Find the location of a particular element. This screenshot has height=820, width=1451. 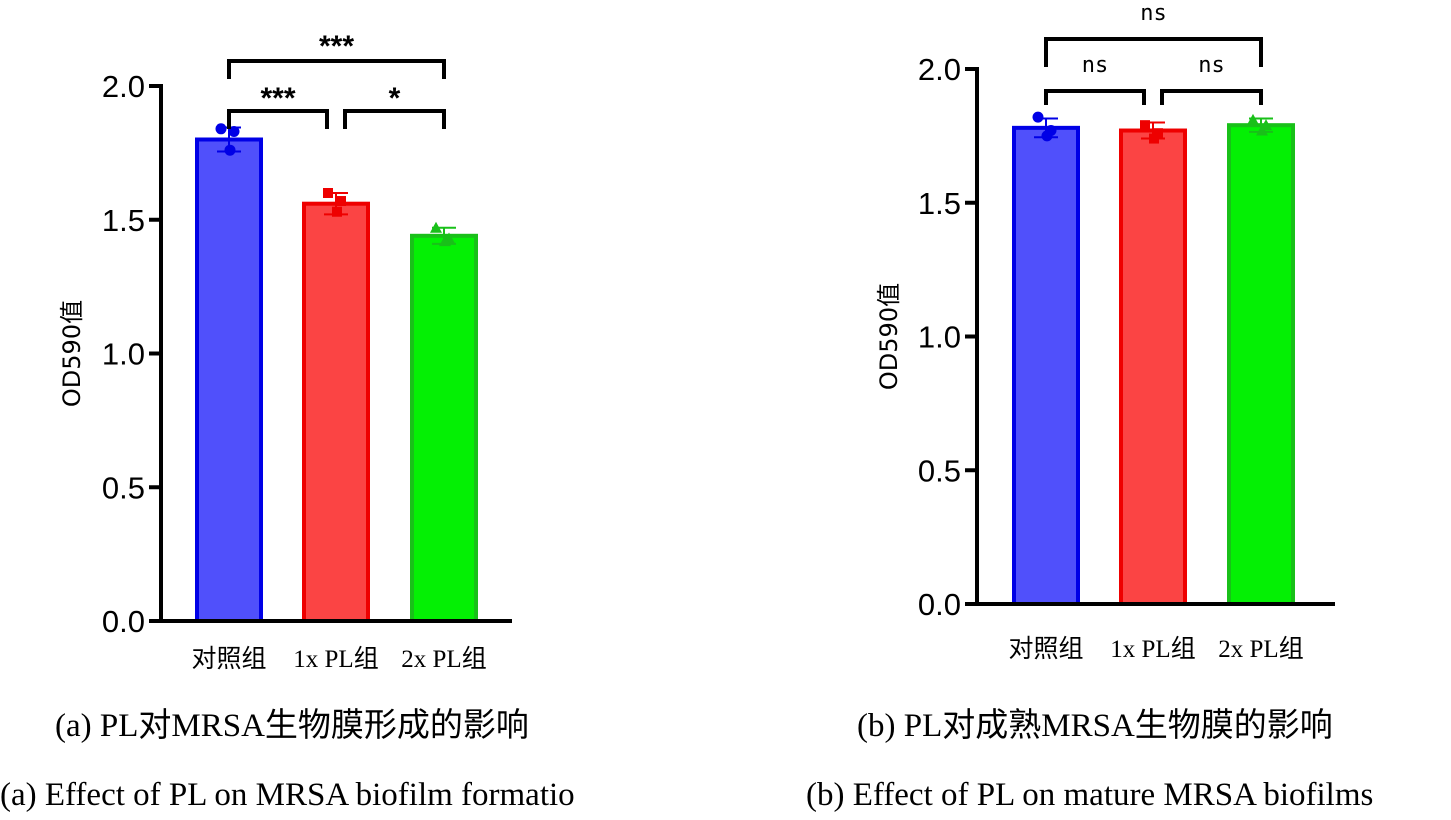

significance-label: * is located at coordinates (395, 98).